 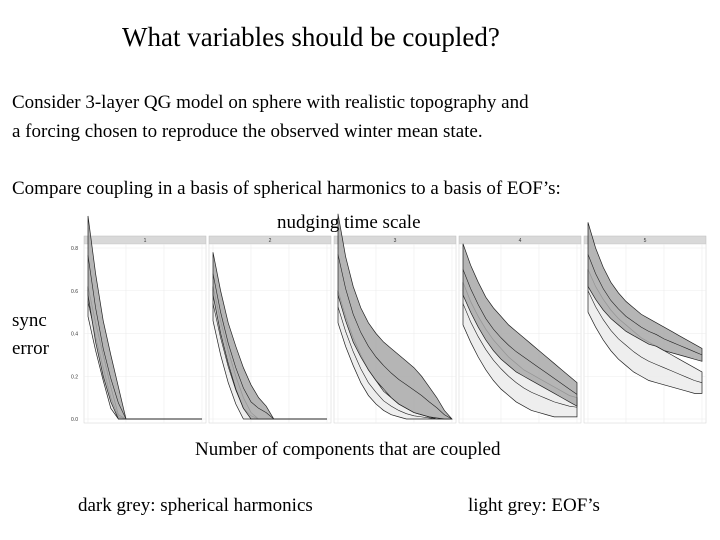 What do you see at coordinates (74, 420) in the screenshot?
I see `y-tick-label: 0.0` at bounding box center [74, 420].